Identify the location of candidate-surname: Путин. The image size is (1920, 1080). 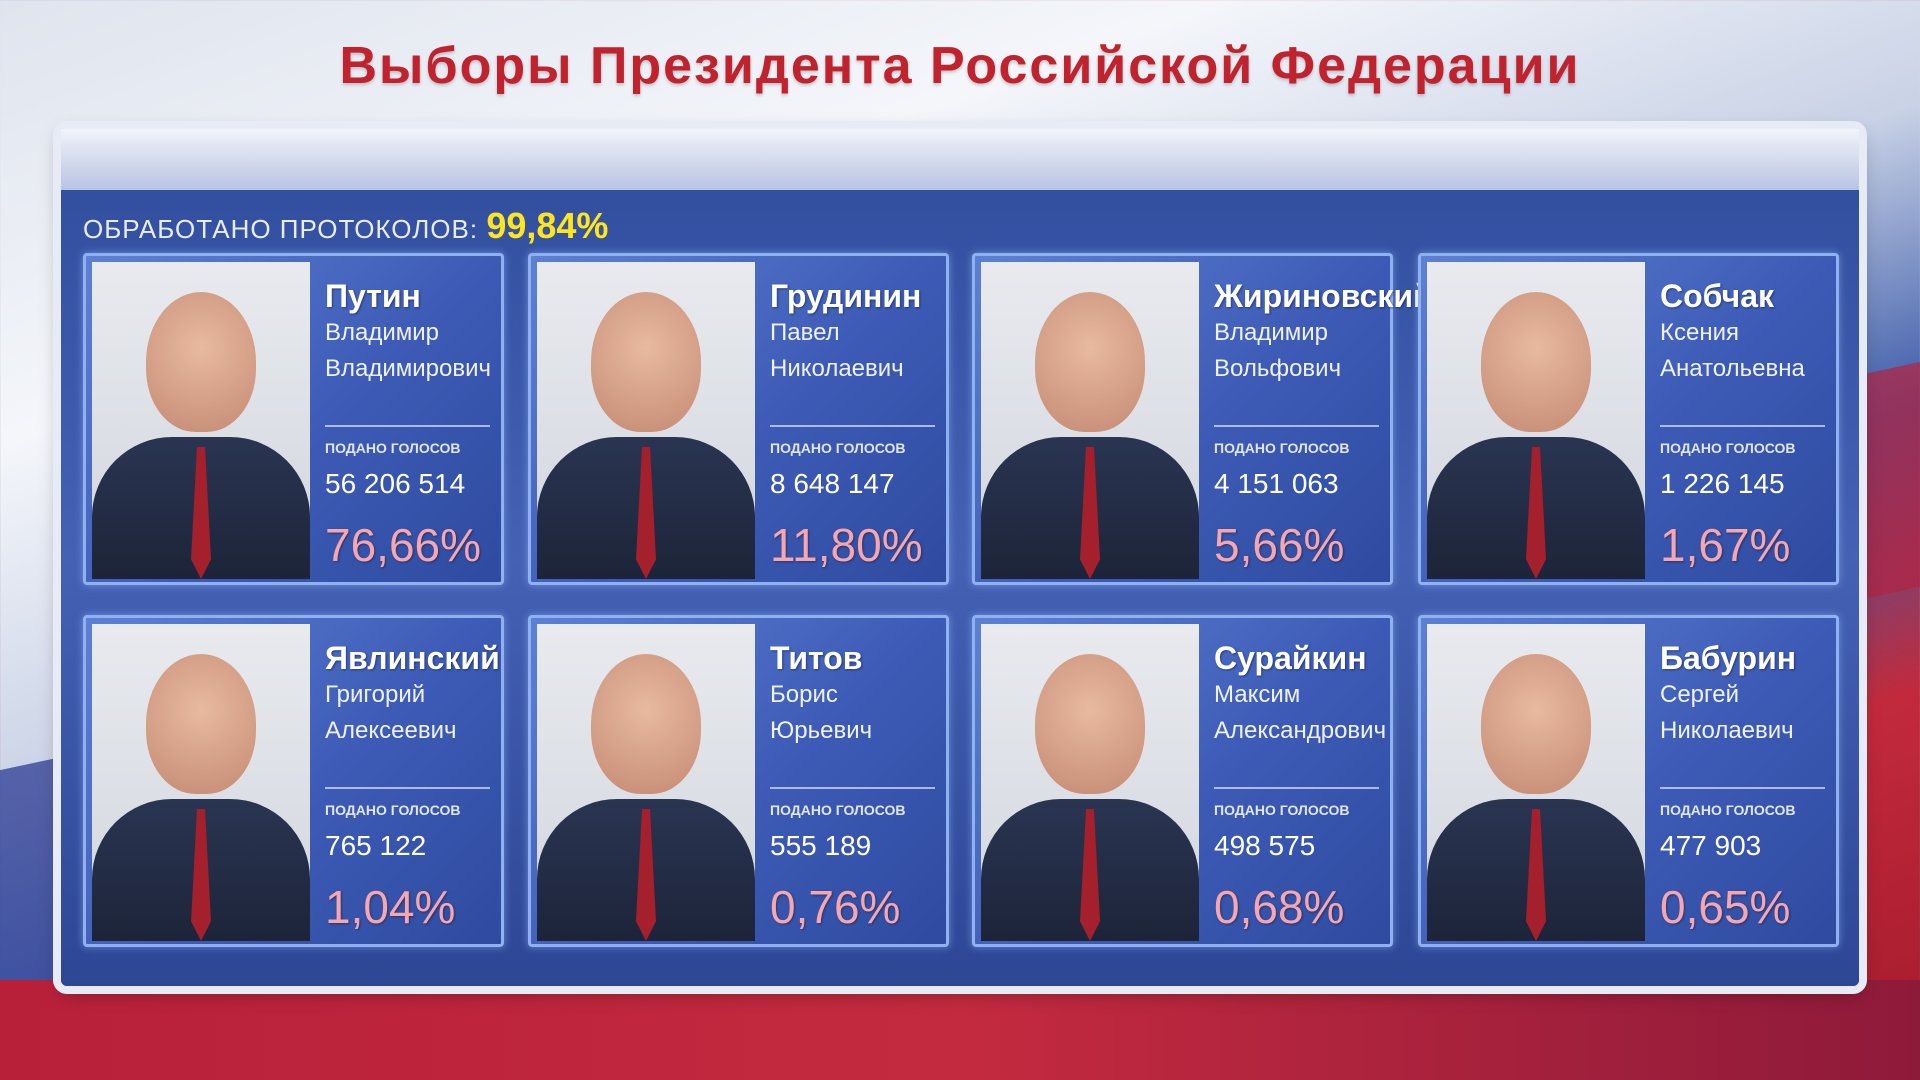
(373, 296).